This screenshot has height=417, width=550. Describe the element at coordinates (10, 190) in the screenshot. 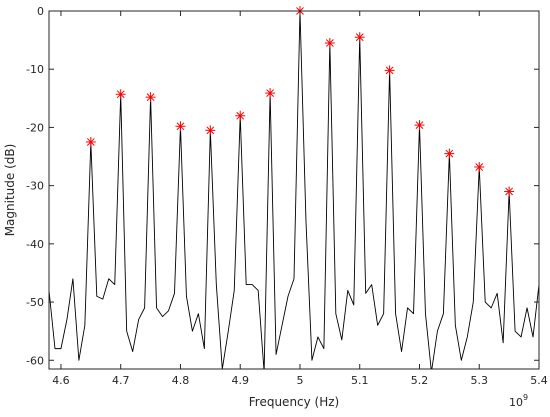

I see `y-axis-label: Magnitude (dB)` at that location.